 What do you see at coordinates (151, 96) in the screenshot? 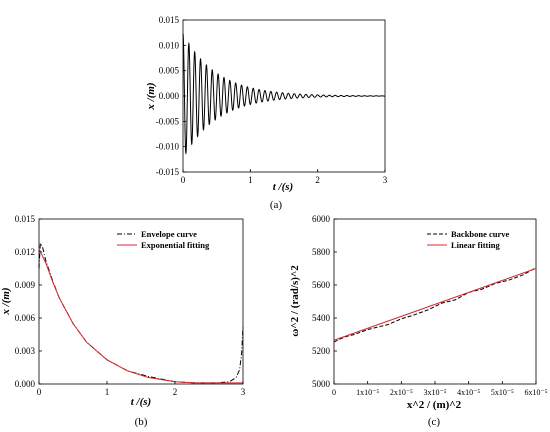
I see `panel-a-ylabel: x /(m)` at bounding box center [151, 96].